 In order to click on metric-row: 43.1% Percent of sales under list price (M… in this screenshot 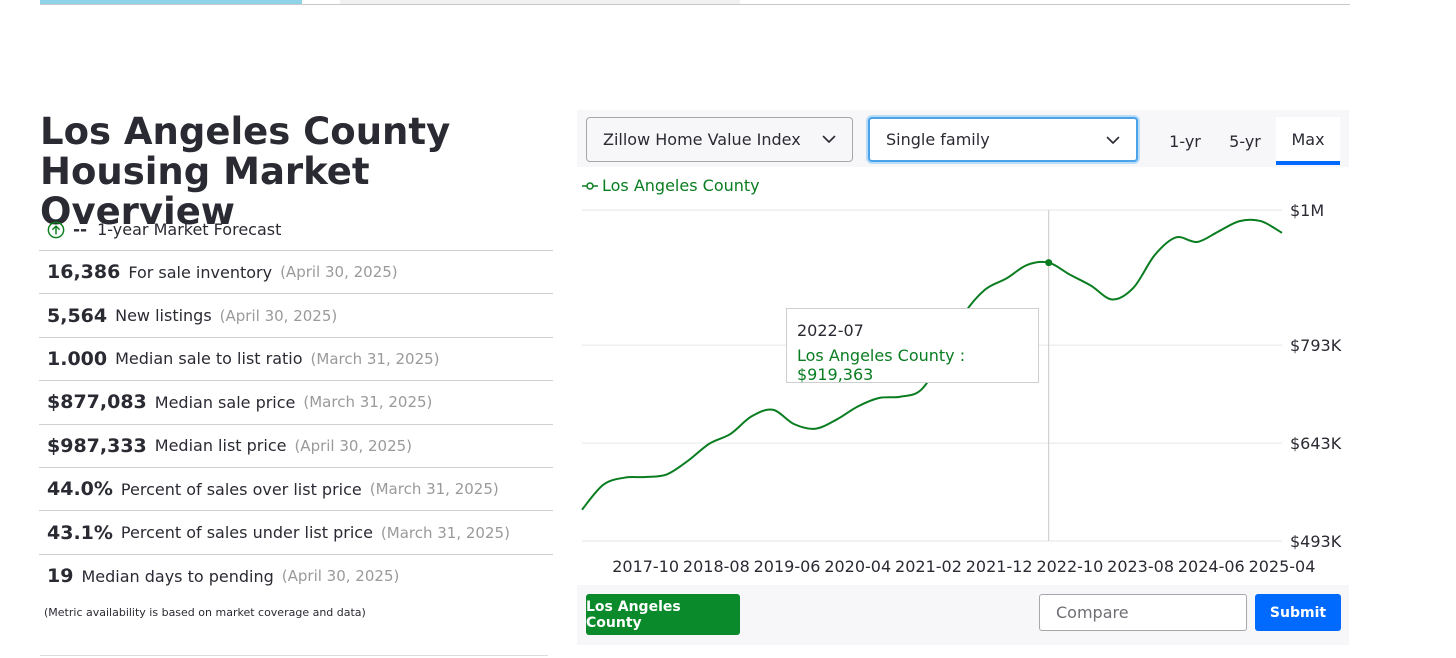, I will do `click(296, 533)`.